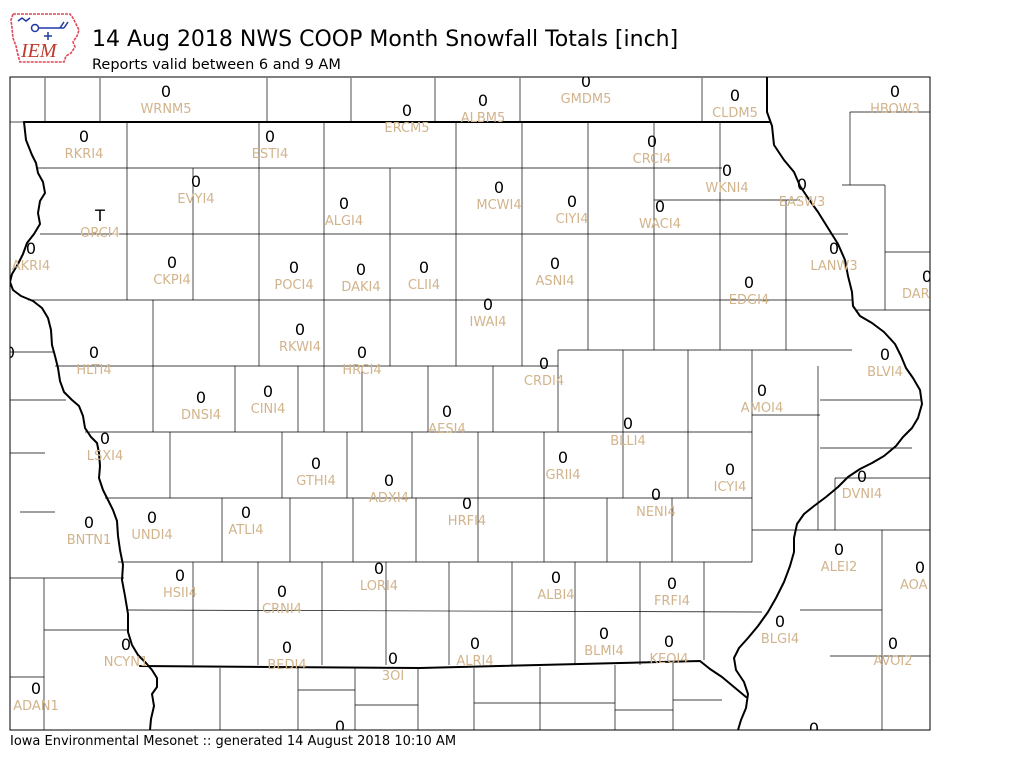 This screenshot has height=768, width=1024. Describe the element at coordinates (862, 494) in the screenshot. I see `station-label: DVNI4` at that location.